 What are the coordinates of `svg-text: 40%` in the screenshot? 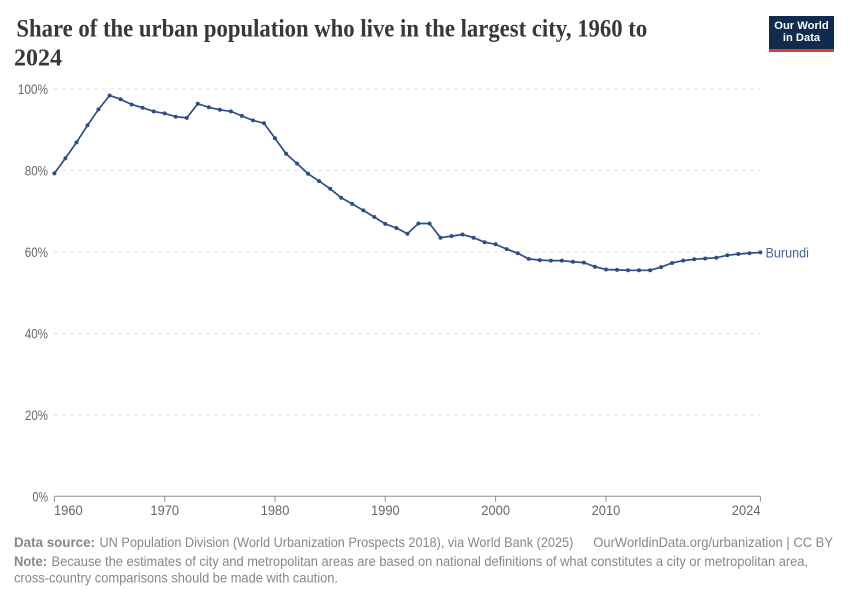 It's located at (36, 333).